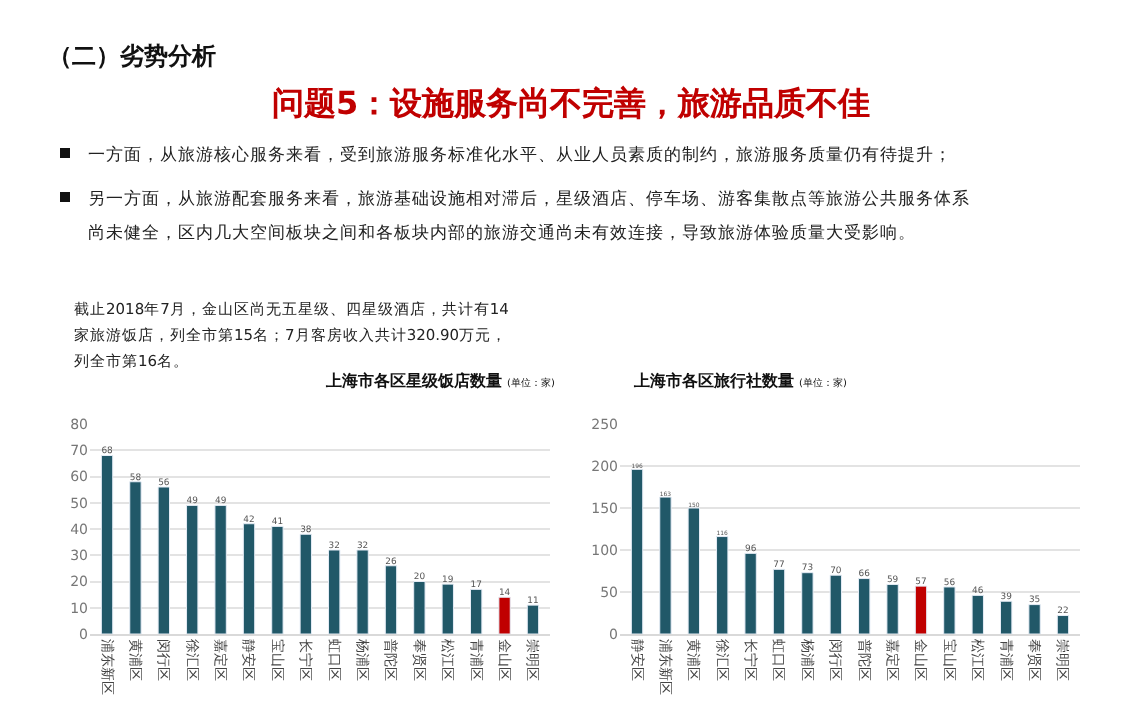 The width and height of the screenshot is (1140, 720). Describe the element at coordinates (571, 103) in the screenshot. I see `text: 问题5：设施服务尚不完善，旅游品质不佳` at that location.